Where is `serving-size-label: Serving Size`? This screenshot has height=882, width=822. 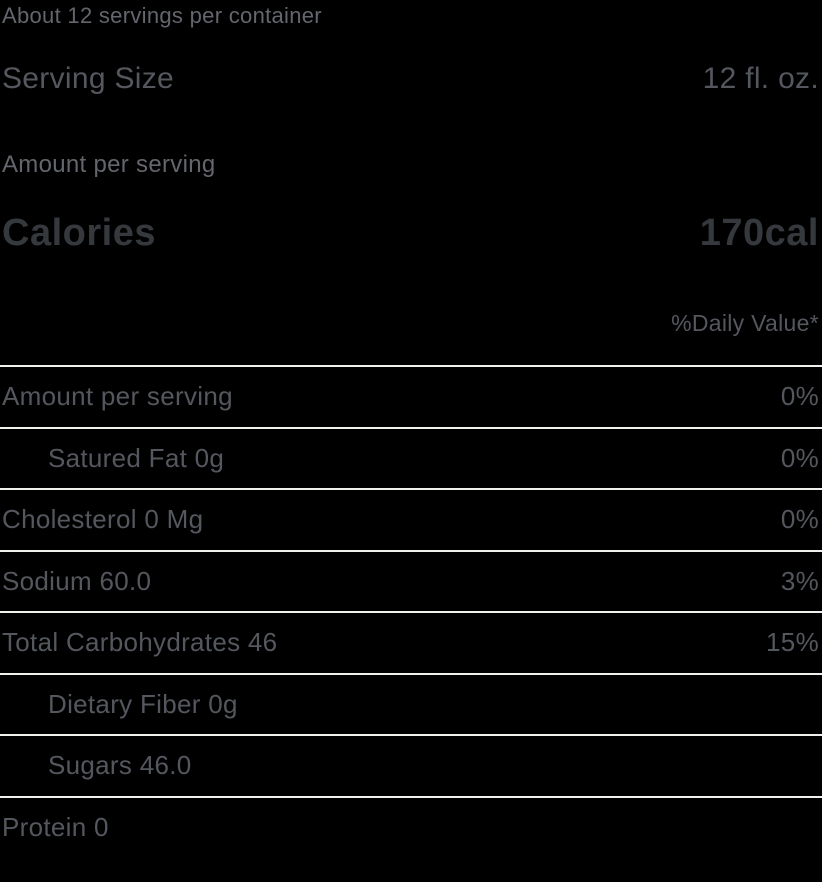
serving-size-label: Serving Size is located at coordinates (88, 78).